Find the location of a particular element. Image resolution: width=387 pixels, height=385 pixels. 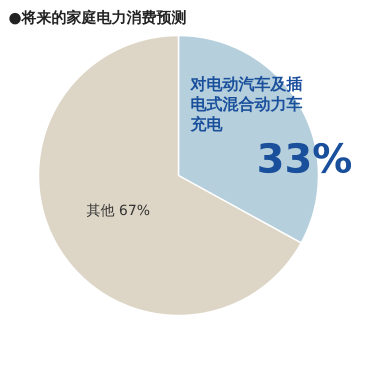

data-label: 33% is located at coordinates (304, 159).